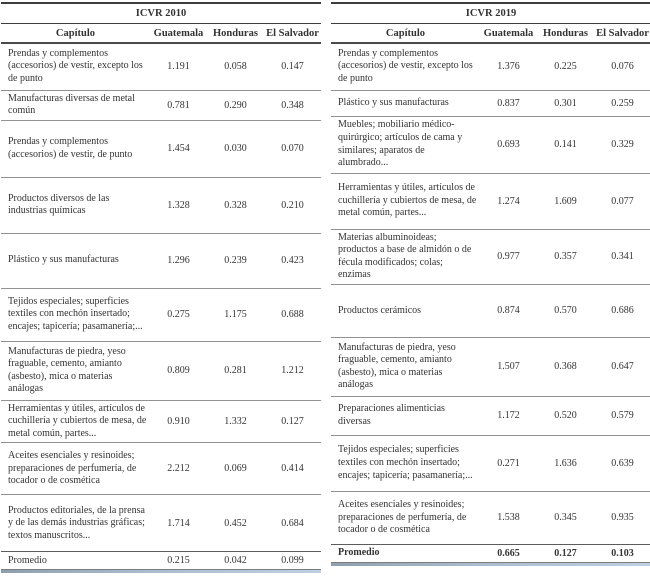 This screenshot has height=576, width=650. What do you see at coordinates (161, 13) in the screenshot?
I see `table-title-row: ICVR 2010` at bounding box center [161, 13].